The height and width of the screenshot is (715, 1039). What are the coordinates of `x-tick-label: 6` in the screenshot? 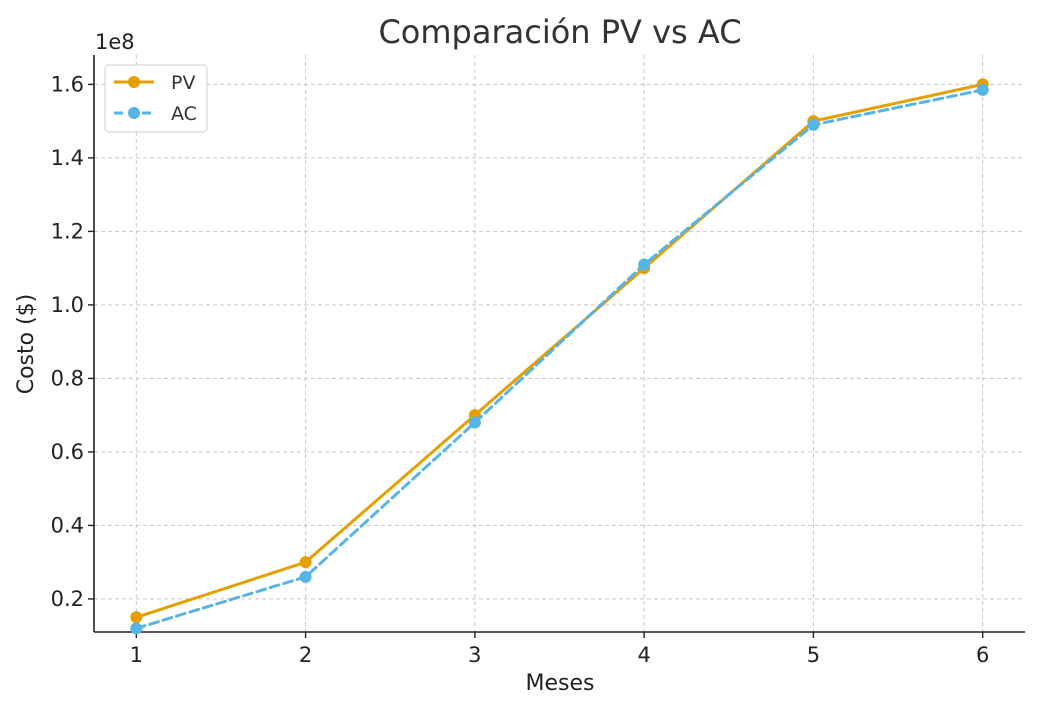 It's located at (982, 655).